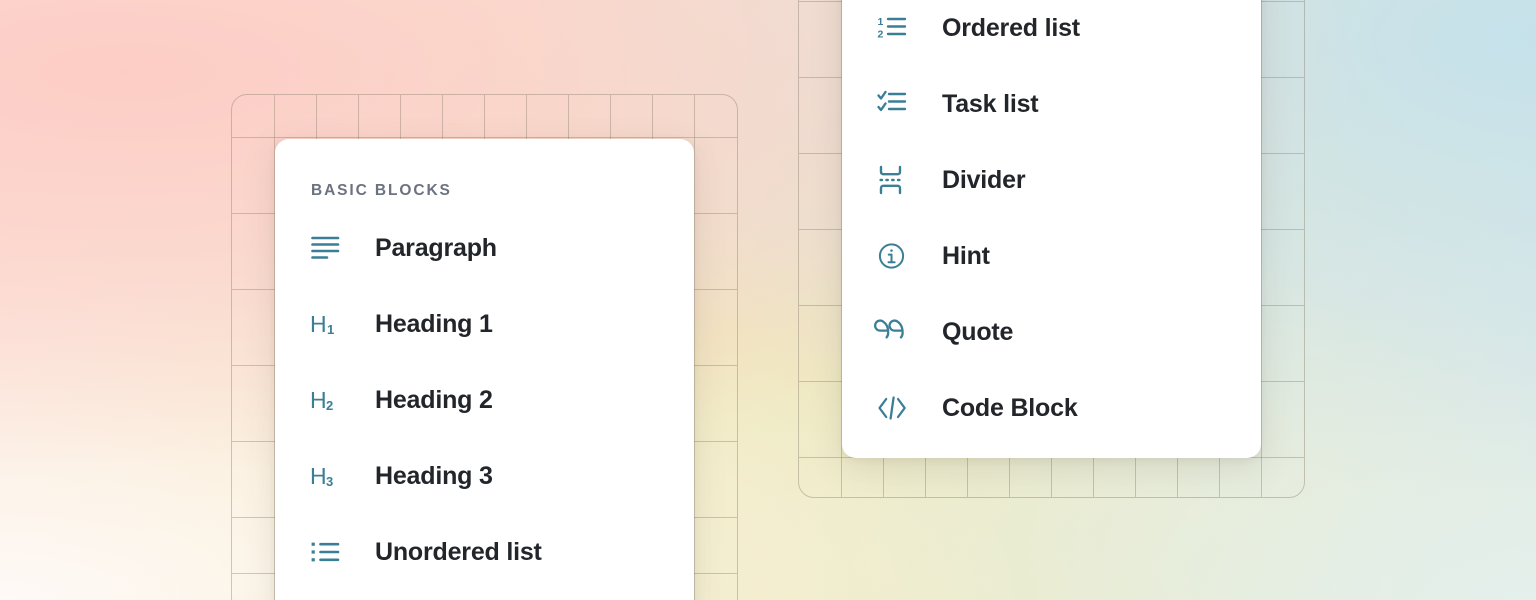 The image size is (1536, 600). I want to click on block-item-quote: Quote, so click(1049, 332).